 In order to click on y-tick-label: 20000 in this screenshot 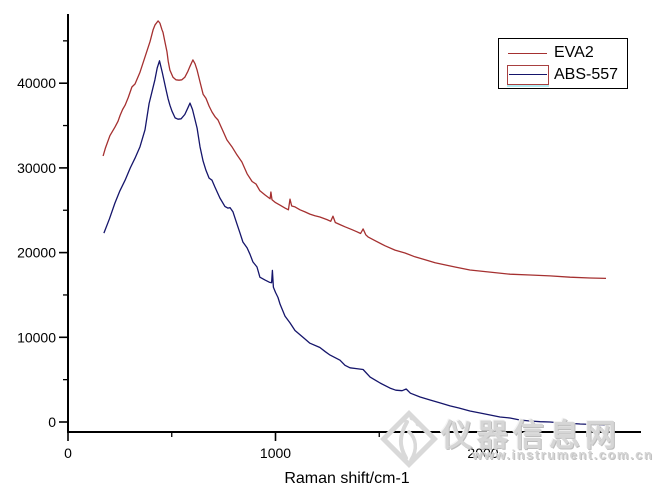, I will do `click(36, 253)`.